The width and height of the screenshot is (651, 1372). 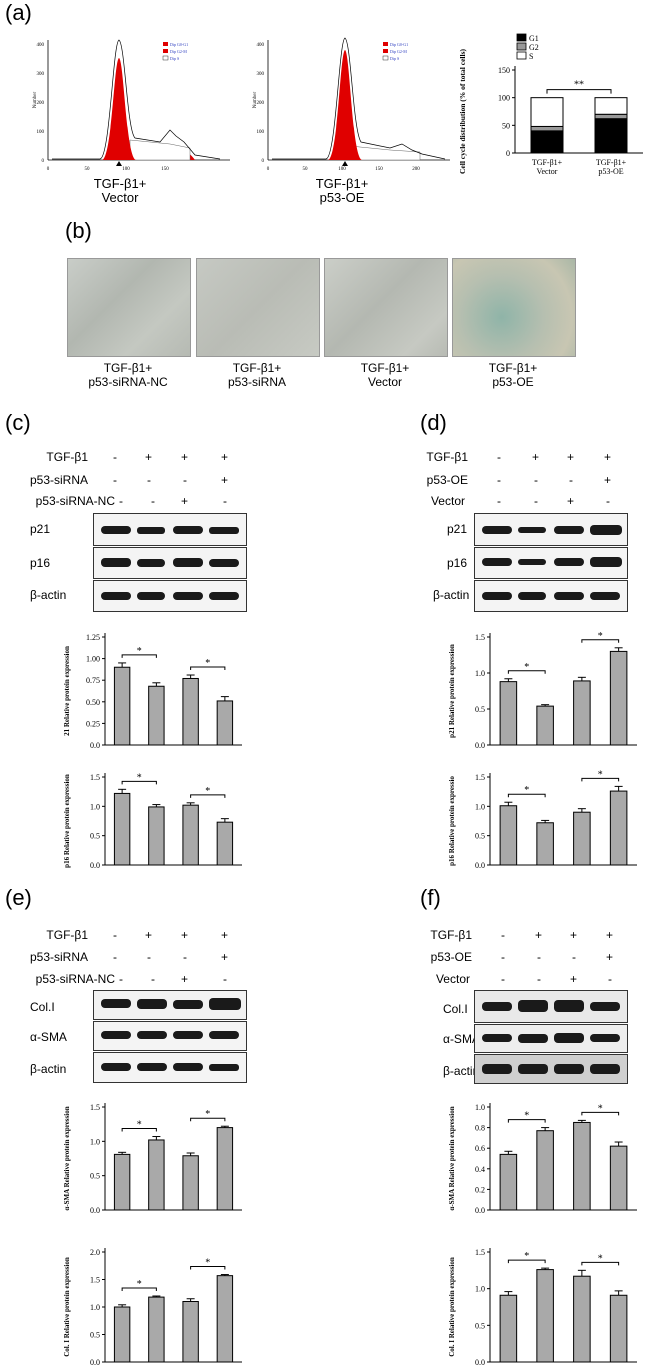 I want to click on microscopy-image-stained, so click(x=514, y=307).